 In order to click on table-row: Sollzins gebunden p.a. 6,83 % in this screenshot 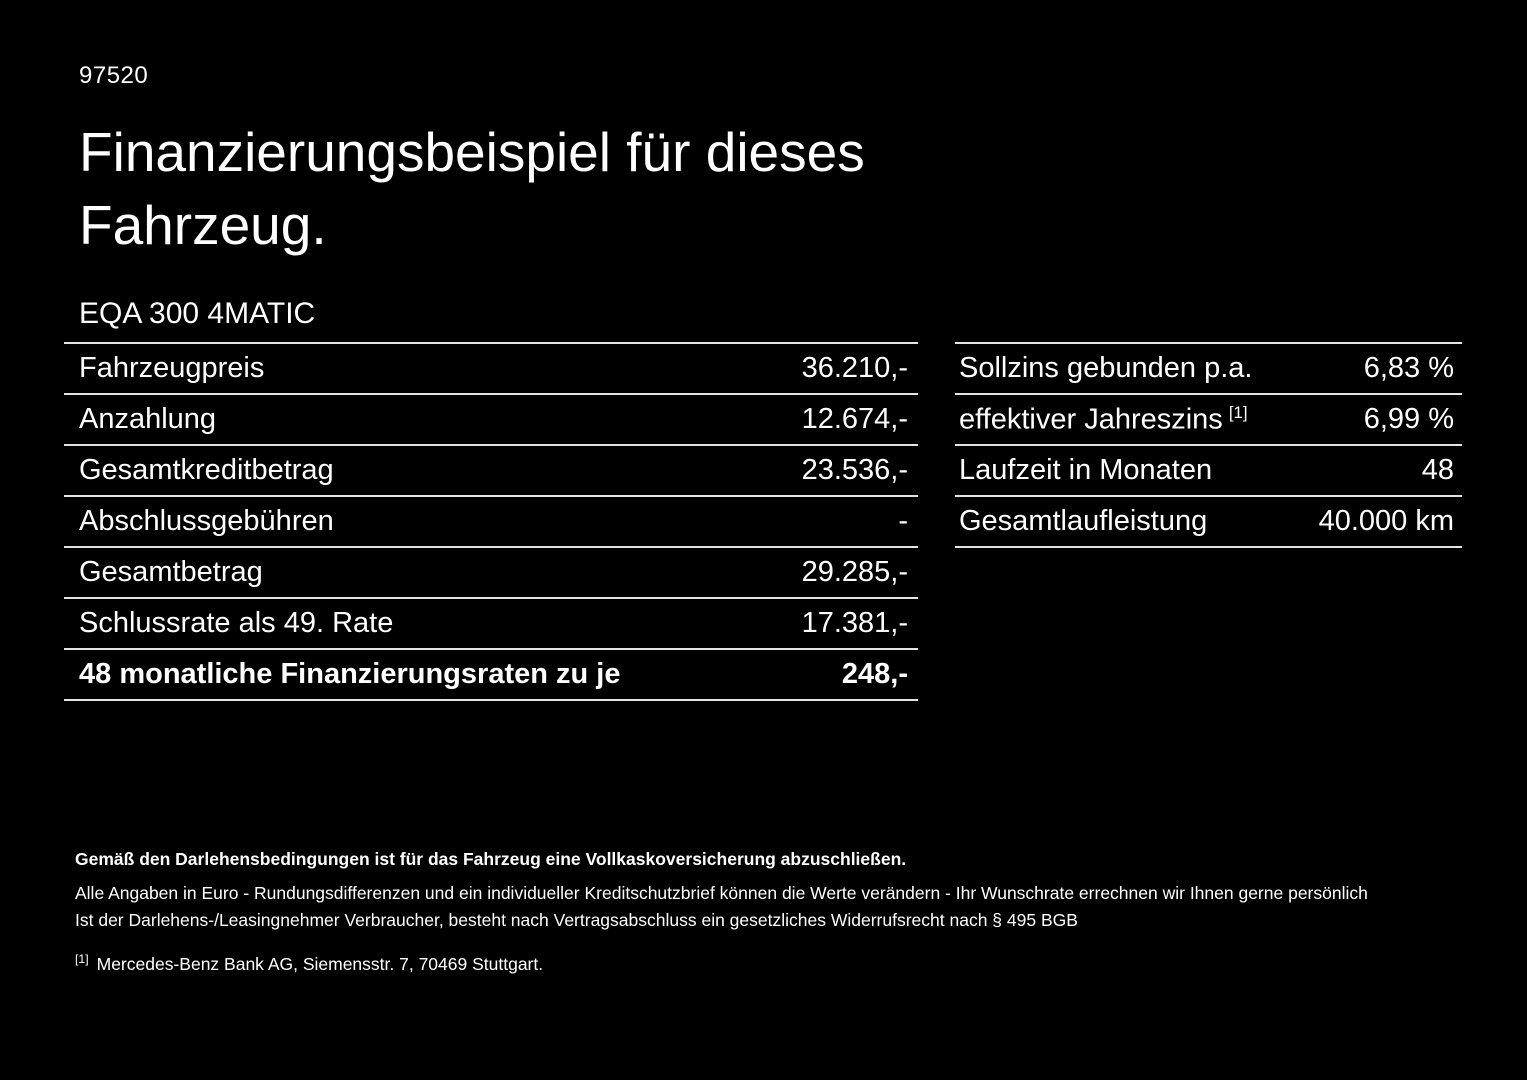, I will do `click(1208, 369)`.